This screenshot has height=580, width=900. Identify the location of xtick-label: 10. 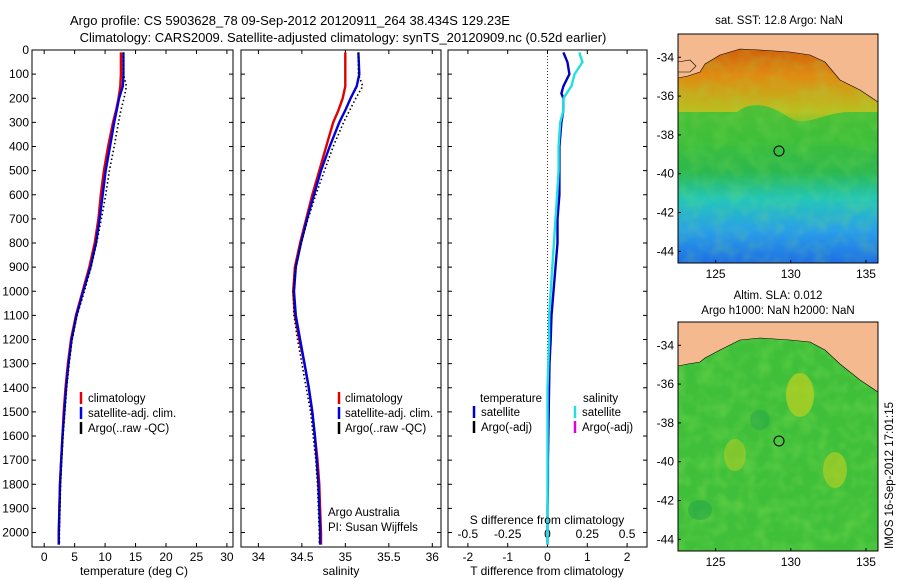
(105, 557).